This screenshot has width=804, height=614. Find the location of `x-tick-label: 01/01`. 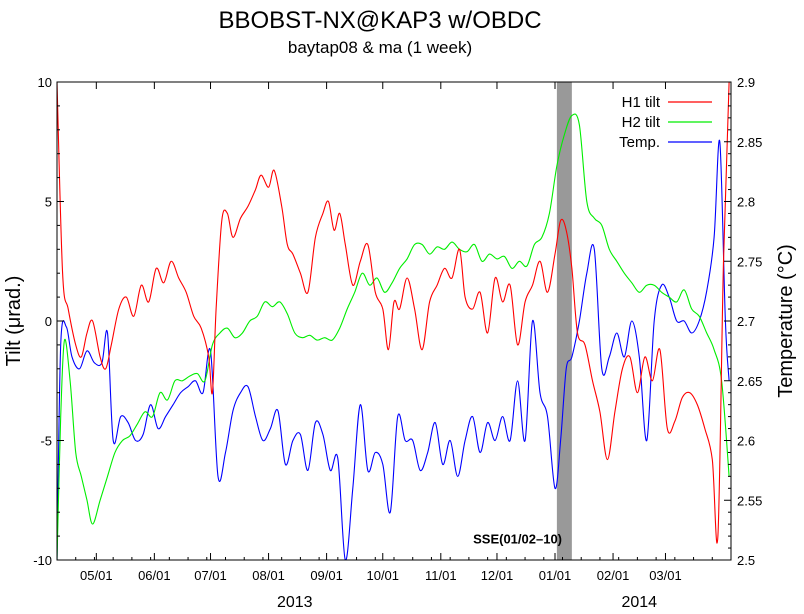

x-tick-label: 01/01 is located at coordinates (555, 575).